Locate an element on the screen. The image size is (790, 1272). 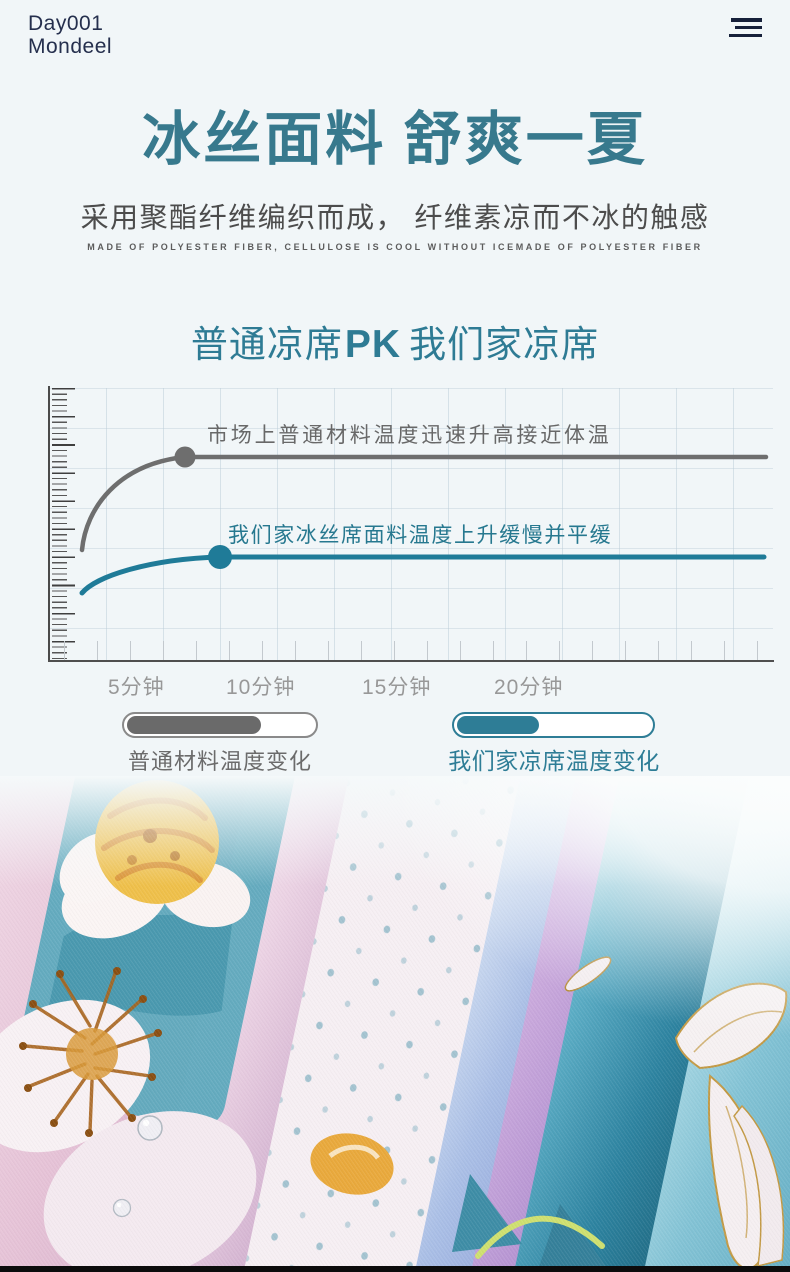
section-title: 普通凉席PK 我们家凉席 is located at coordinates (395, 341).